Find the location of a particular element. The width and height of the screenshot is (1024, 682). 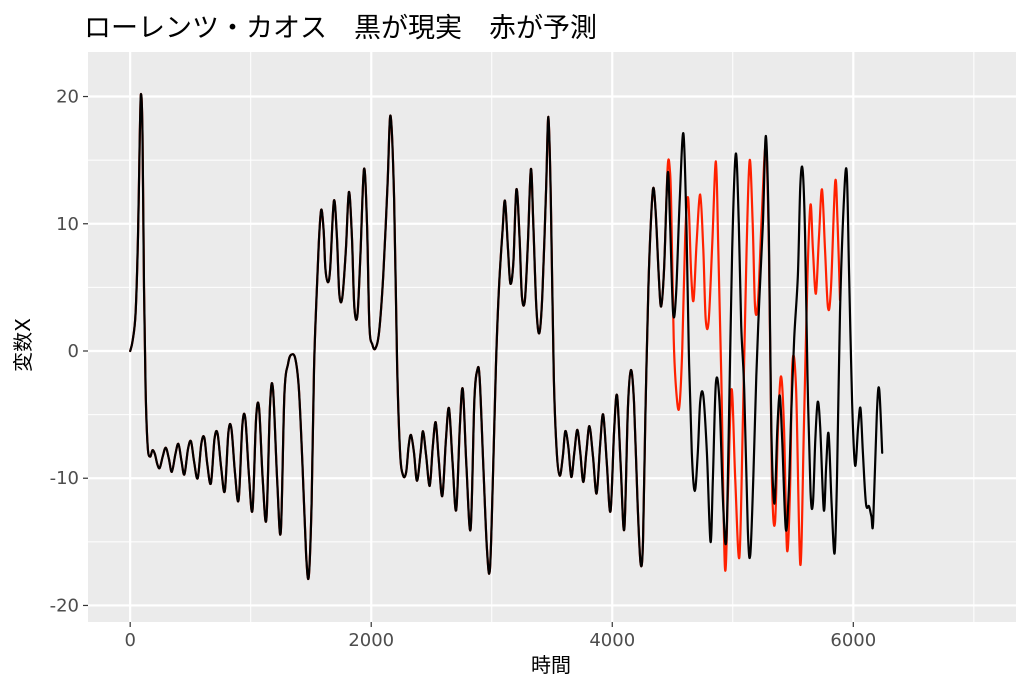

x-tick-label: 4000 is located at coordinates (612, 640).